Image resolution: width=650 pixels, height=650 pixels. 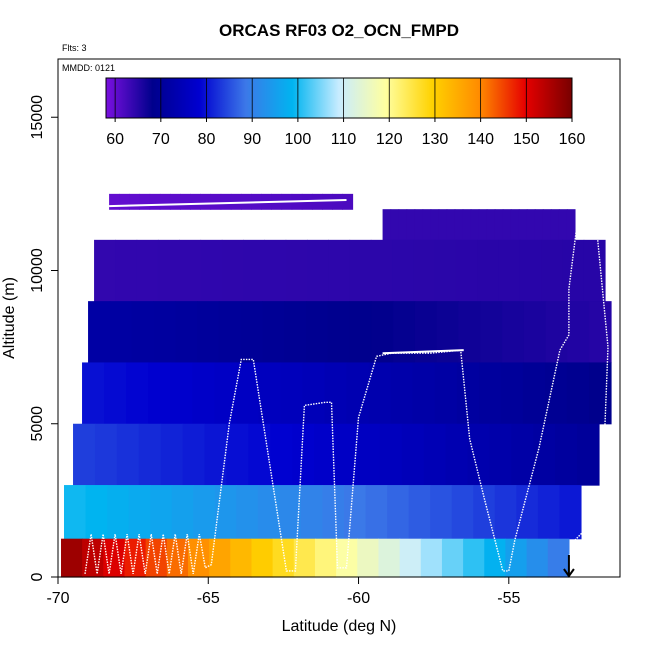 I want to click on colorbar: 60 70 80 90 100 110 120 130 140 150 160, so click(x=345, y=112).